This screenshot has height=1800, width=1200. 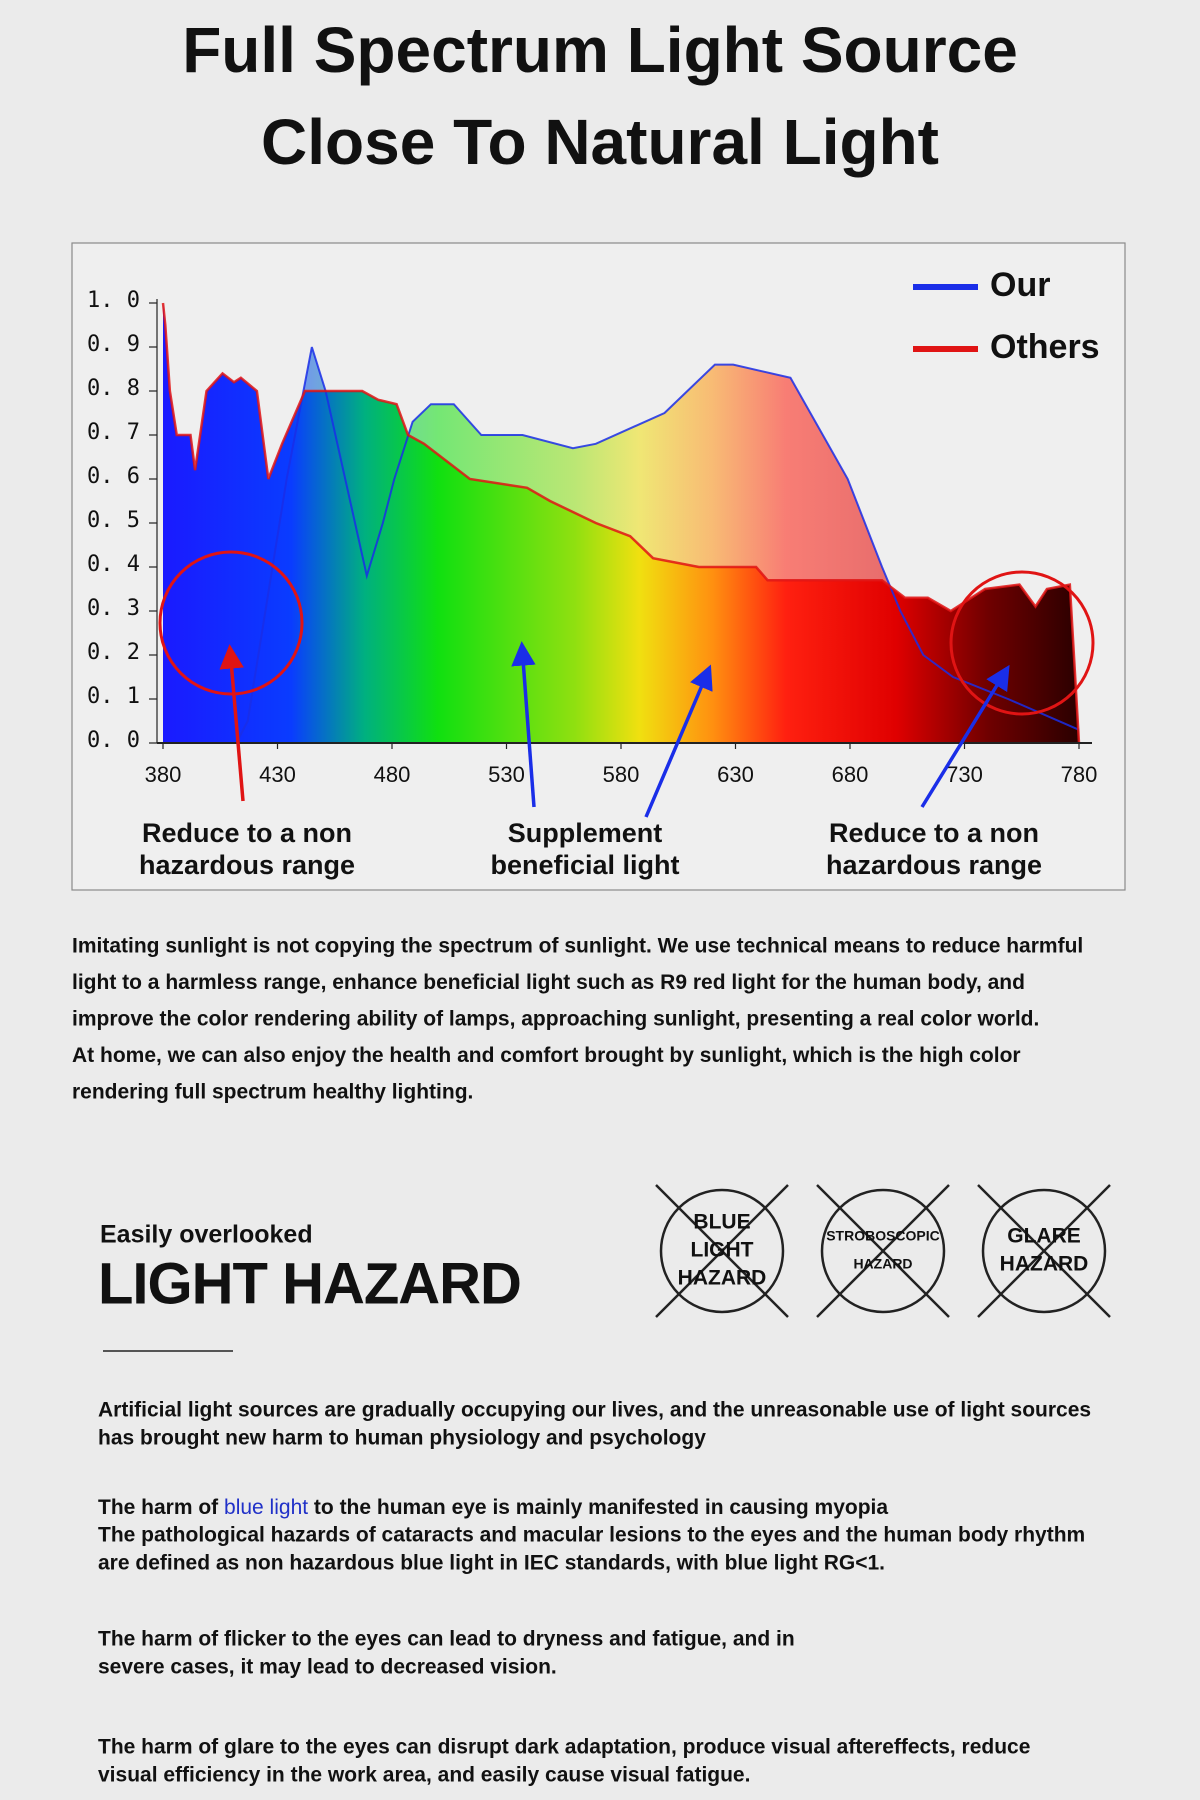 I want to click on section-title: LIGHT HAZARD, so click(x=309, y=1283).